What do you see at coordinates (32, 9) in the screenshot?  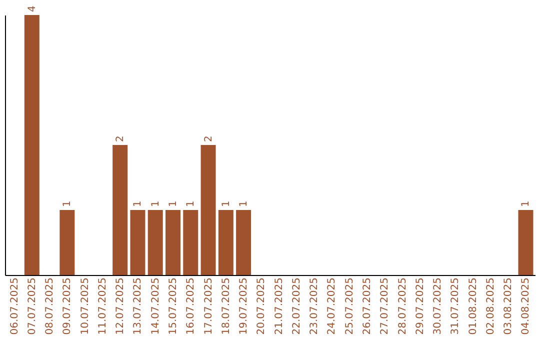 I see `data-label: 4` at bounding box center [32, 9].